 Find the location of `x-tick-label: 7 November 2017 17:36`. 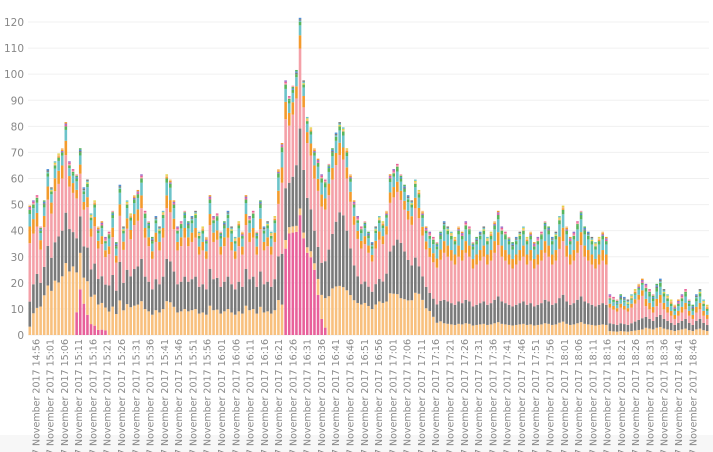

x-tick-label: 7 November 2017 17:36 is located at coordinates (493, 395).